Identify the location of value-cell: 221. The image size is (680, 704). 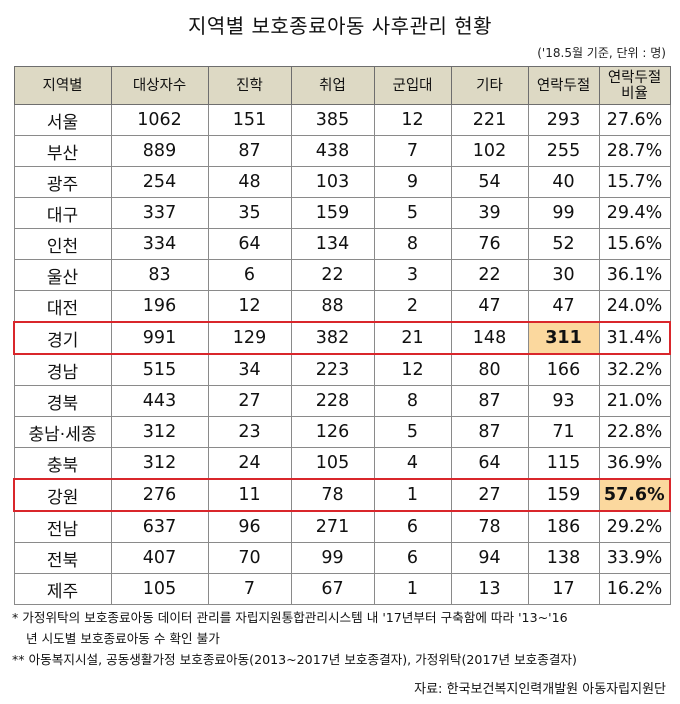
(489, 120).